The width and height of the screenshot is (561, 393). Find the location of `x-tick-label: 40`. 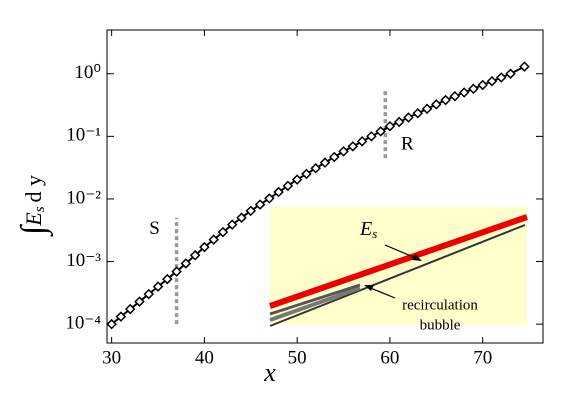

x-tick-label: 40 is located at coordinates (204, 357).